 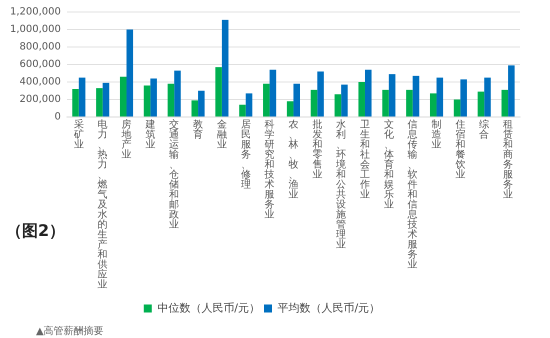 What do you see at coordinates (40, 82) in the screenshot?
I see `y-tick-label: 400,000` at bounding box center [40, 82].